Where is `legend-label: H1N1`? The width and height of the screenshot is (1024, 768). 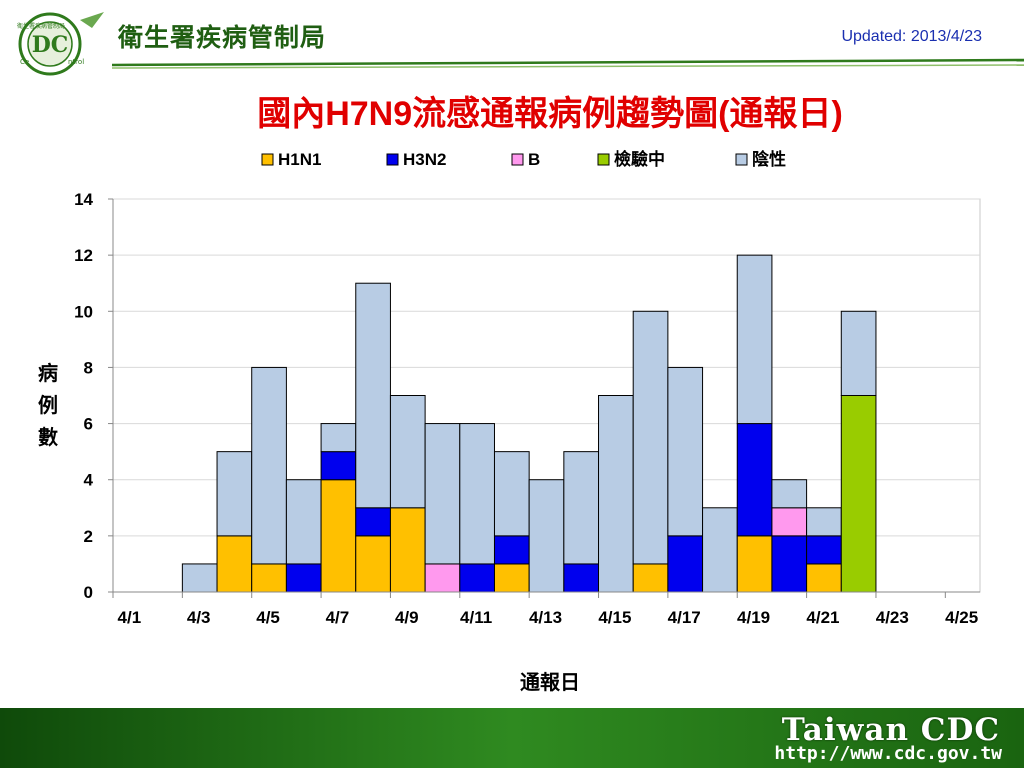 legend-label: H1N1 is located at coordinates (299, 159).